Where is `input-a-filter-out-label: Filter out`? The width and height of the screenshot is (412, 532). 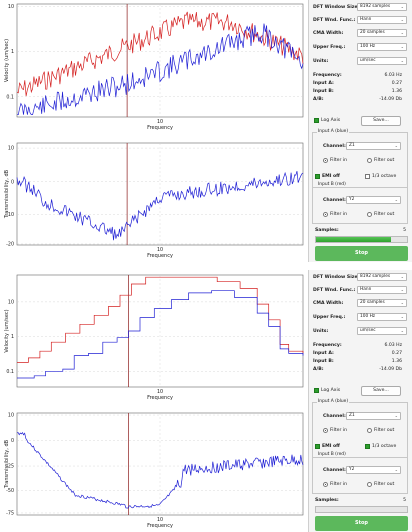
input-a-filter-out-label: Filter out is located at coordinates (384, 160).